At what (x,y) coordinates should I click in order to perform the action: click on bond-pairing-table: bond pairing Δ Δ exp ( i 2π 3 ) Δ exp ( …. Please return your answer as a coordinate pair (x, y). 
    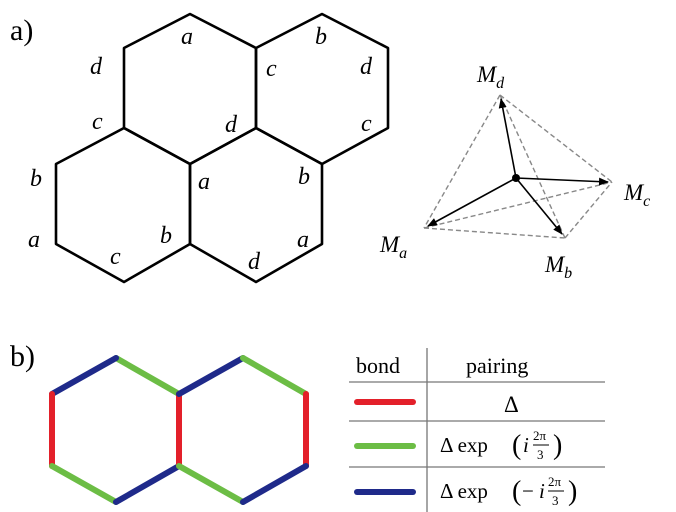
    Looking at the image, I should click on (477, 430).